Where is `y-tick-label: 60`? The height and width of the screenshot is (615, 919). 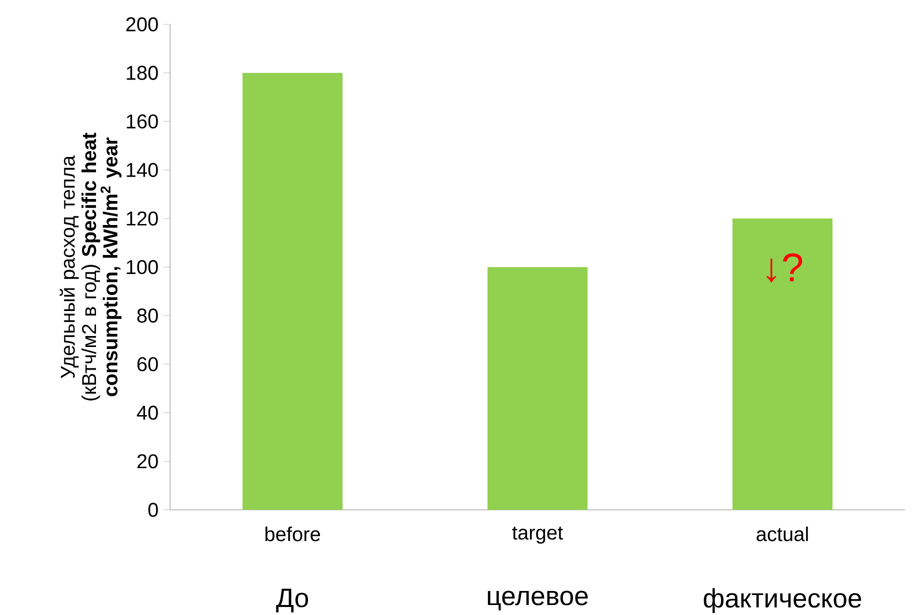 y-tick-label: 60 is located at coordinates (147, 364).